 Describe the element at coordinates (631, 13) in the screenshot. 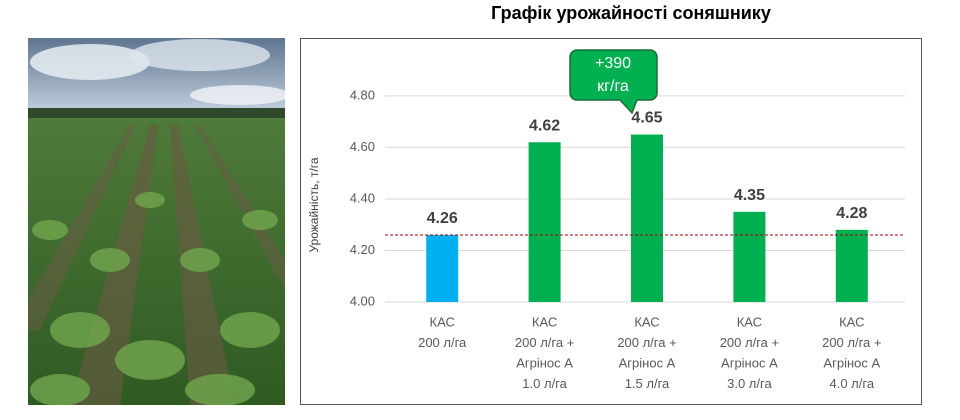

I see `chart-title: Графік урожайності соняшнику` at that location.